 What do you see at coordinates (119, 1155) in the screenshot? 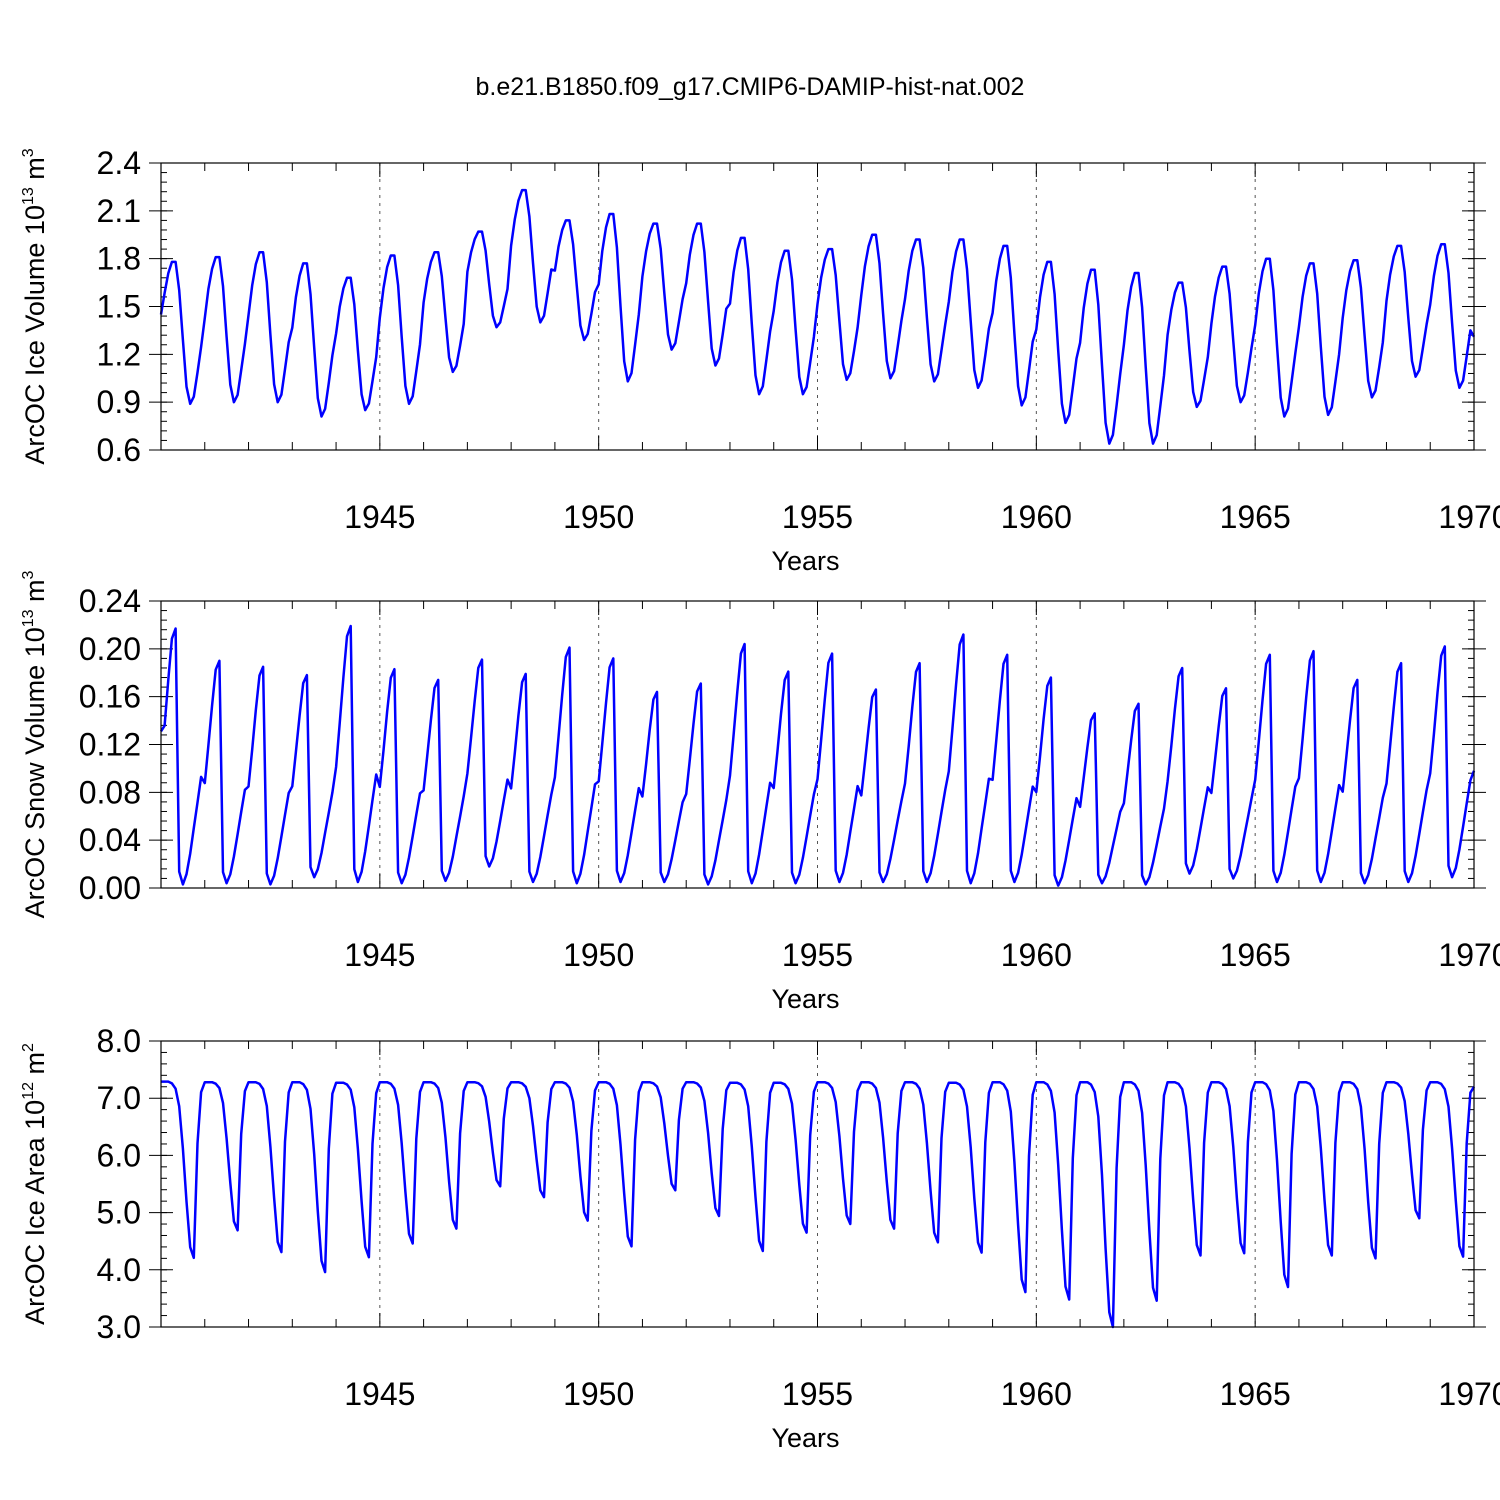
I see `y-tick-label: 6.0` at bounding box center [119, 1155].